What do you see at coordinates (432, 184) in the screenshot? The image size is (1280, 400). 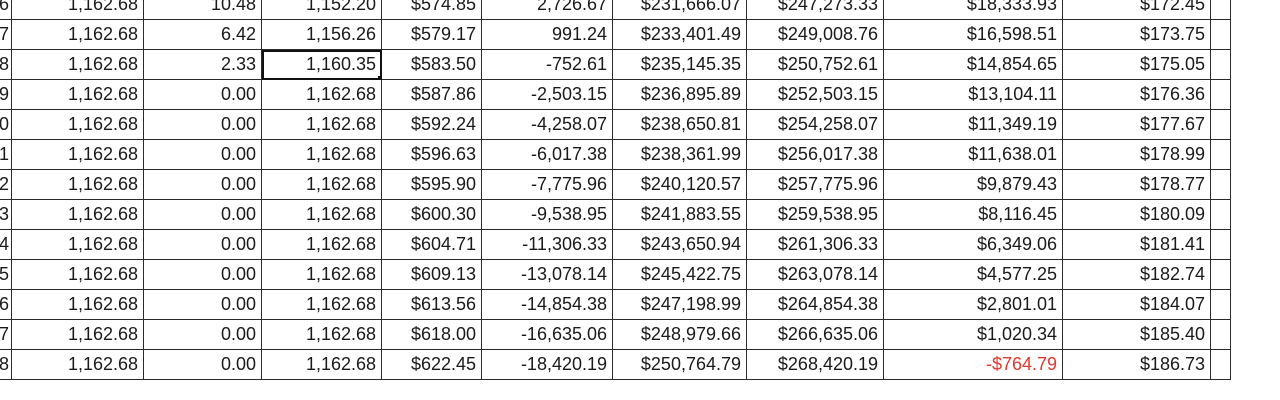 I see `table-cell: $595.90` at bounding box center [432, 184].